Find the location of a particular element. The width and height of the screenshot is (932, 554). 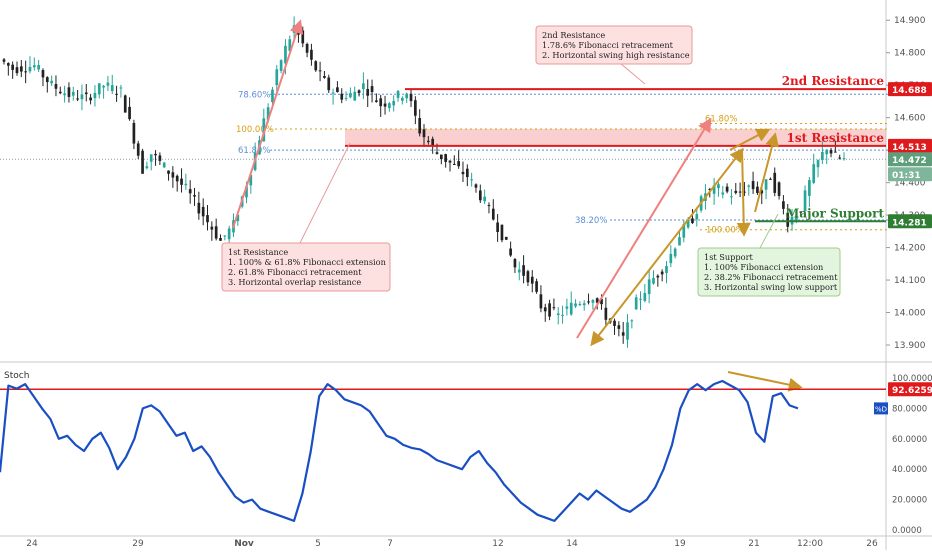

resistance-zones is located at coordinates (615, 137).